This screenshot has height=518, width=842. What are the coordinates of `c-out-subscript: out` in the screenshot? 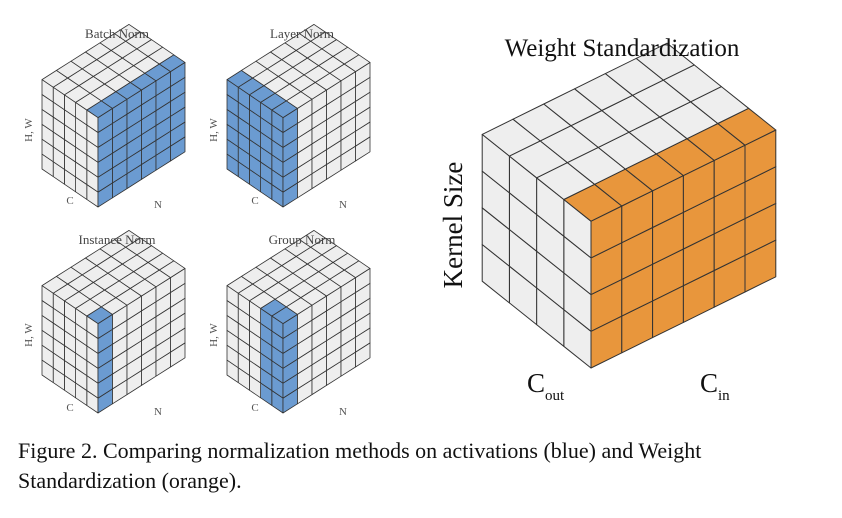 It's located at (555, 396).